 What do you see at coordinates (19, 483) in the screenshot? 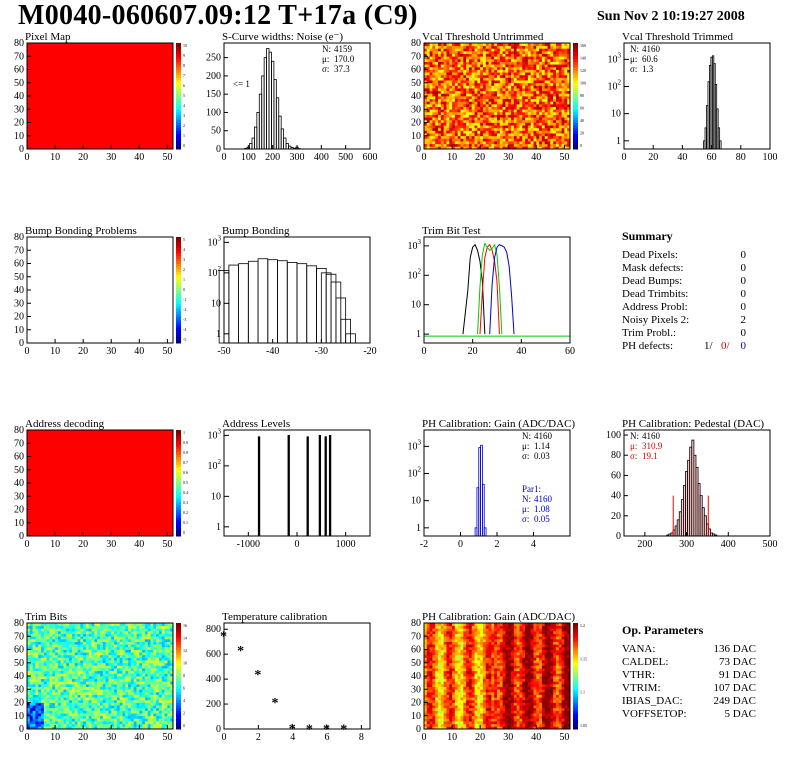
I see `y-tick-label: 40` at bounding box center [19, 483].